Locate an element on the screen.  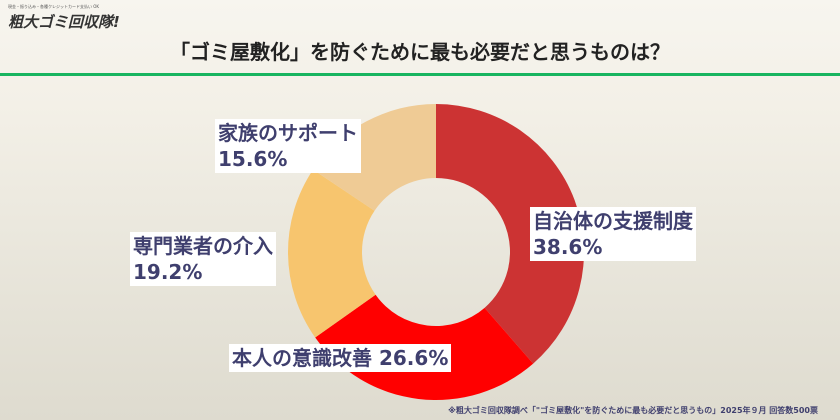
logo: 現金・振り込み・各種クレジットカード支払い OK 粗大ゴミ回収隊! is located at coordinates (64, 18).